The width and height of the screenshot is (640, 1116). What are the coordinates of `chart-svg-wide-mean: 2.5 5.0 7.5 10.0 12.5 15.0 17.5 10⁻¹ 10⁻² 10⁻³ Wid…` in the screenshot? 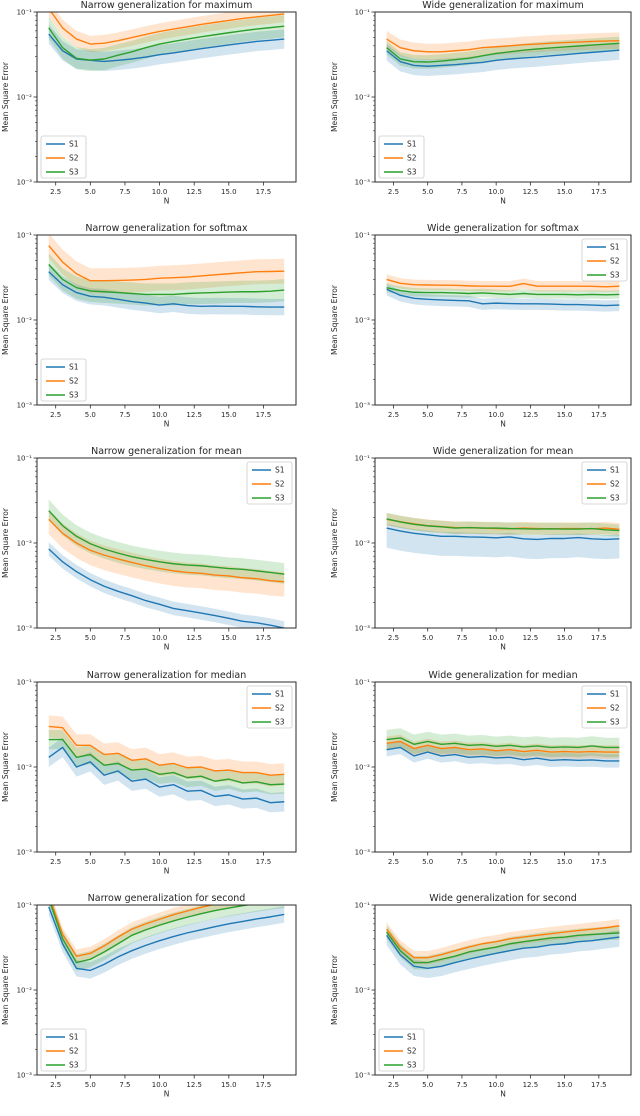 It's located at (481, 549).